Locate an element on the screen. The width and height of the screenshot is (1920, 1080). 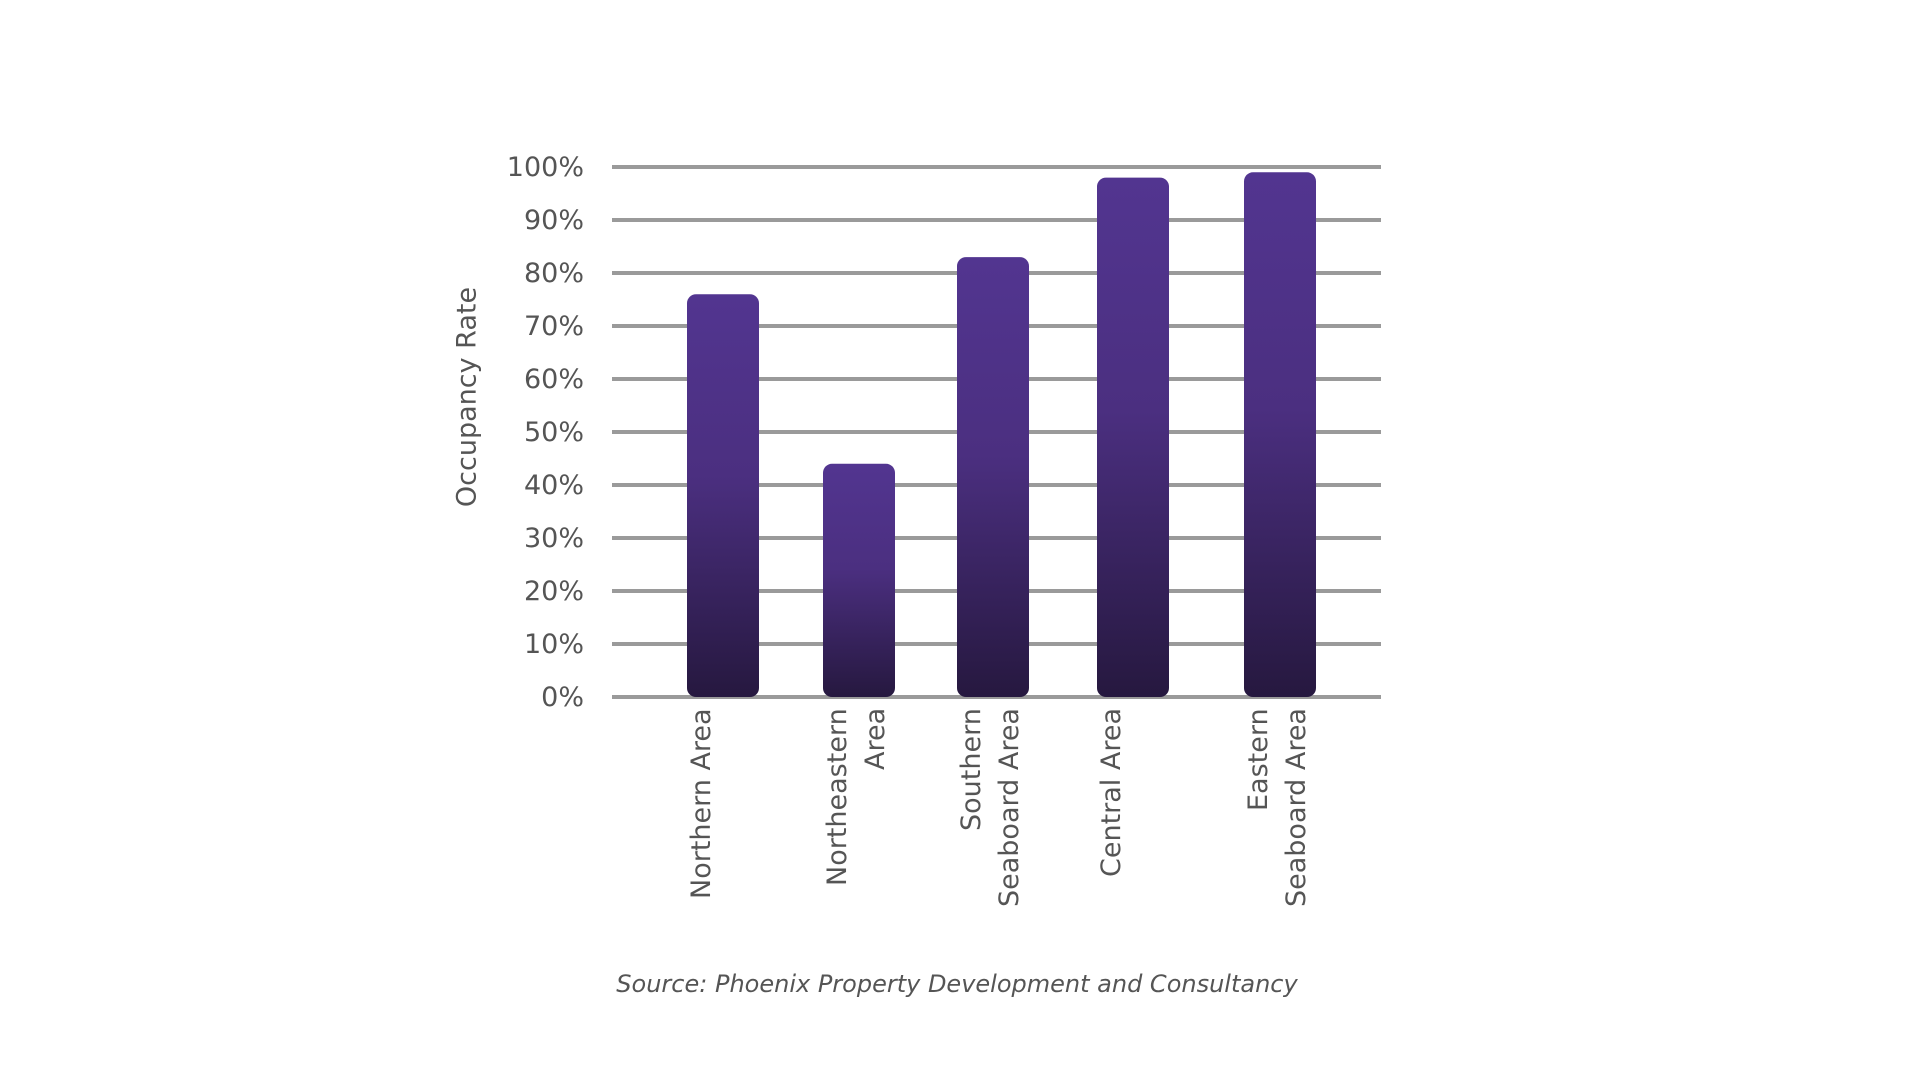
y-tick-label: 10% is located at coordinates (554, 644).